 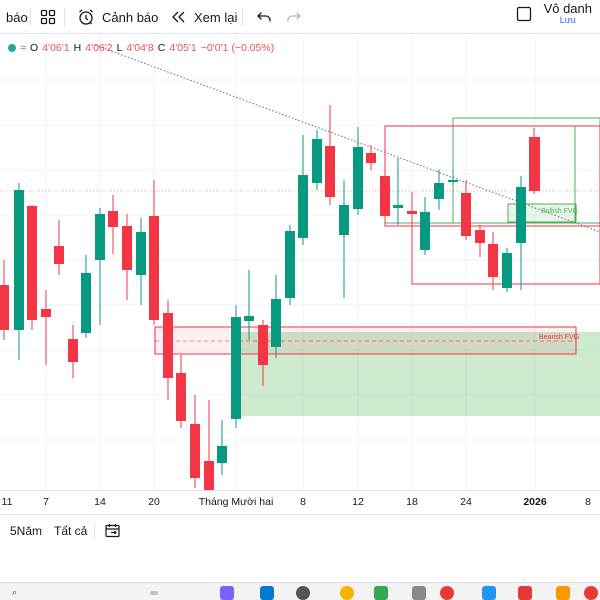 I want to click on toolbar-fragment-label: báo, so click(x=17, y=17).